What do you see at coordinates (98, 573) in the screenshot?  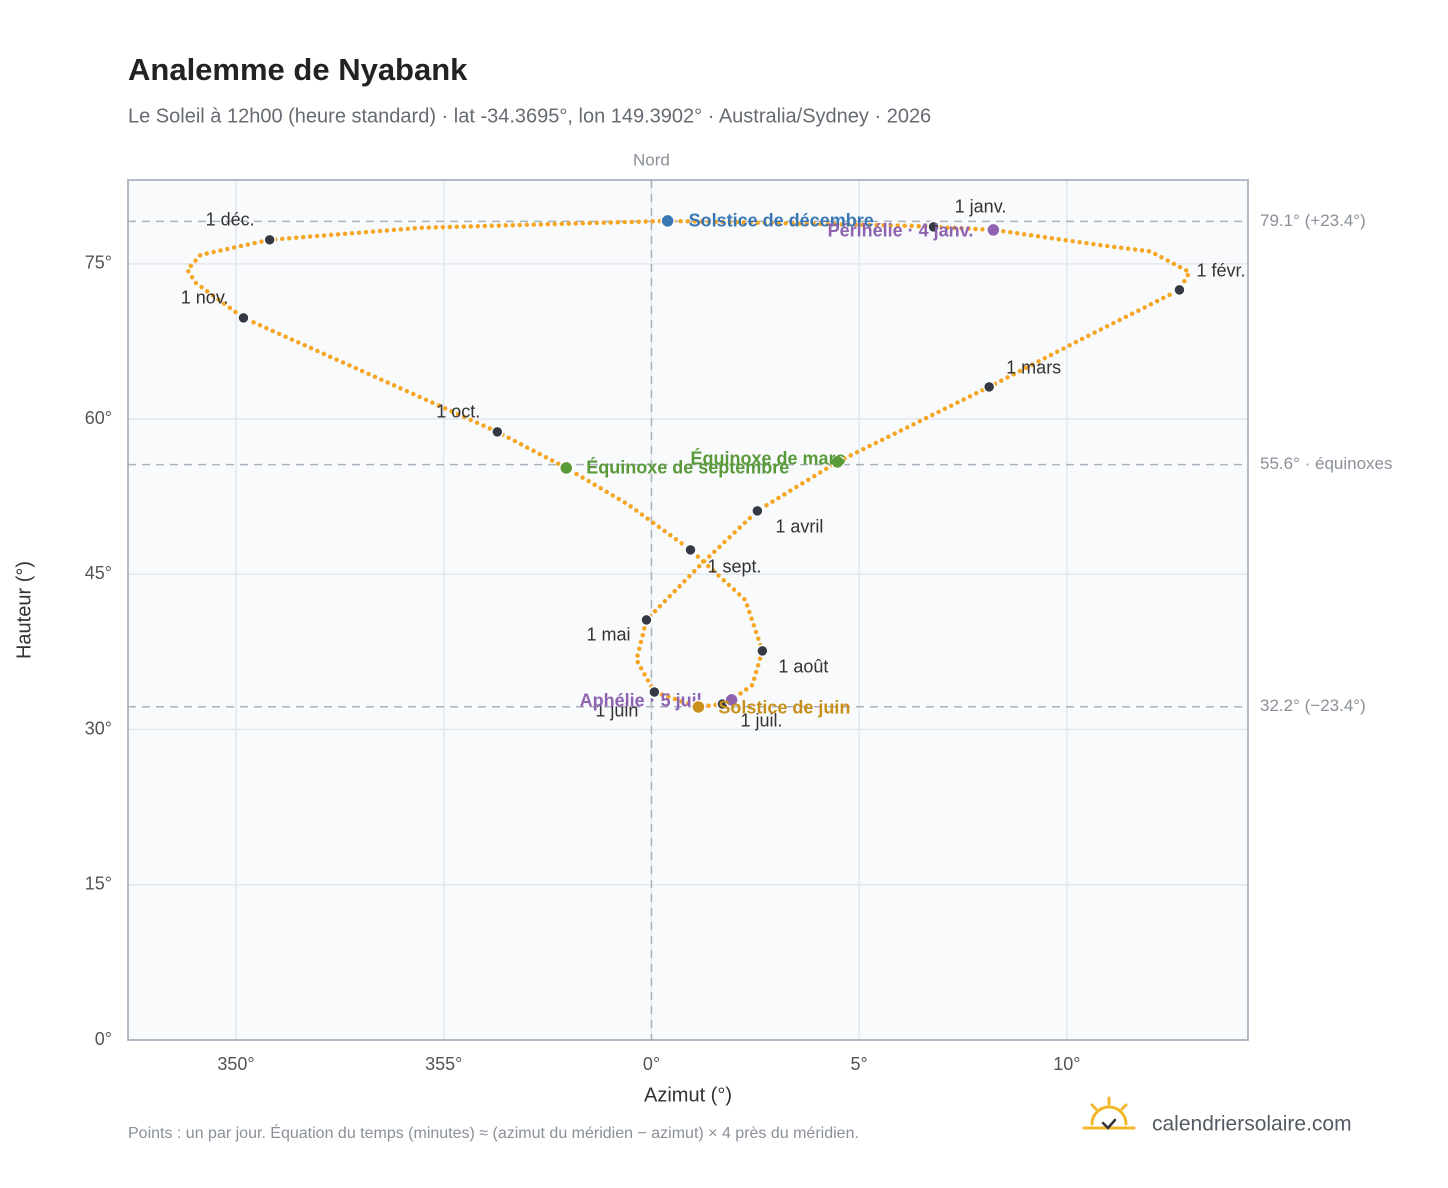 I see `y-tick-label: 45°` at bounding box center [98, 573].